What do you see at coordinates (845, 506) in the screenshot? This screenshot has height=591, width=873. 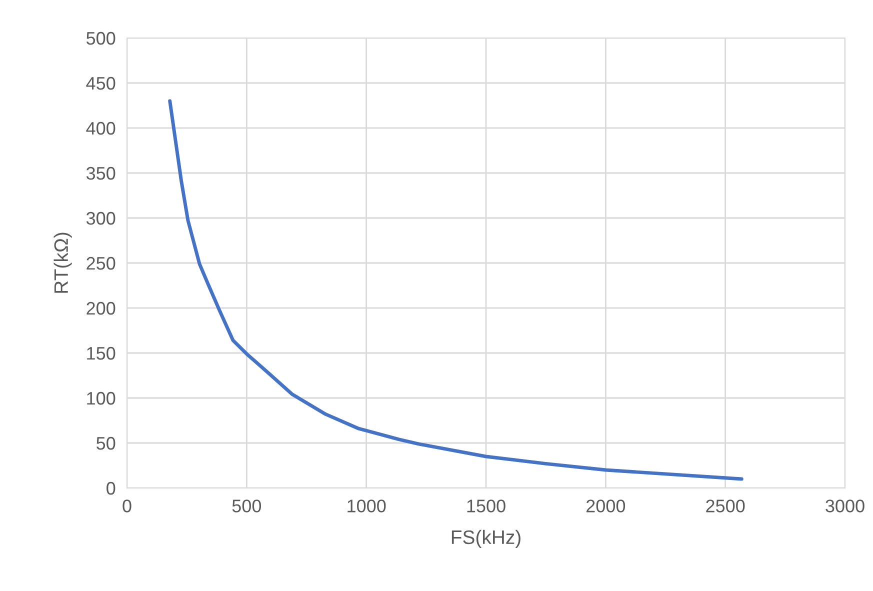 I see `x-tick-label: 3000` at bounding box center [845, 506].